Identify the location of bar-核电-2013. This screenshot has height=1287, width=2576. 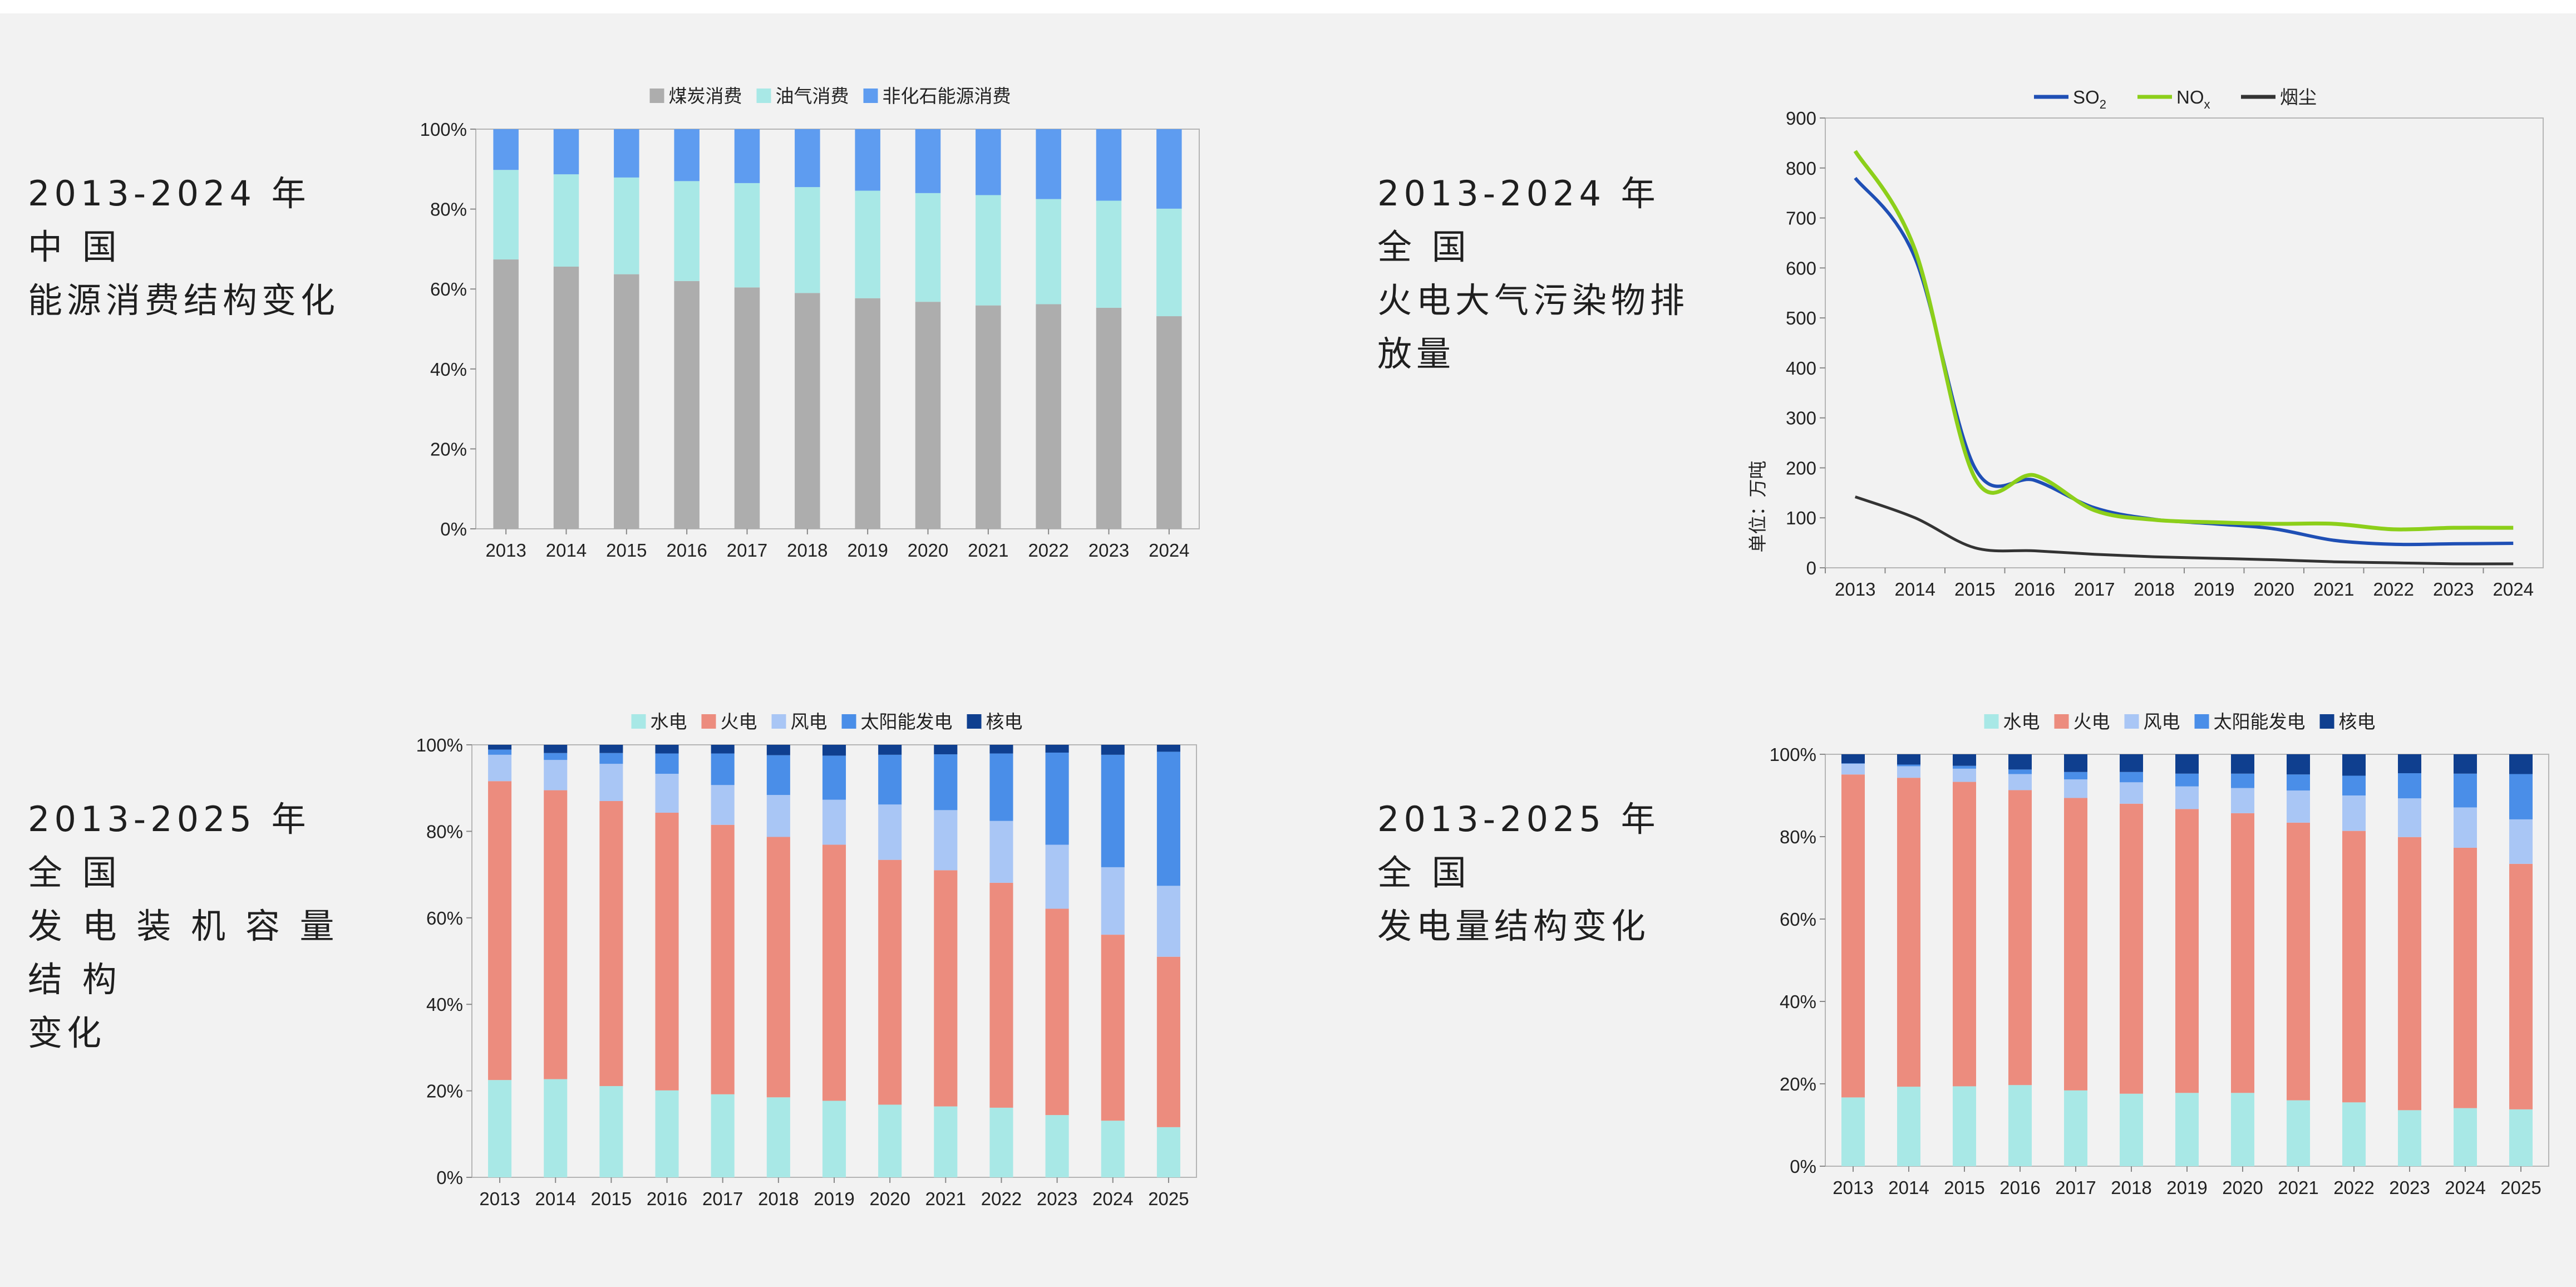
(1853, 759).